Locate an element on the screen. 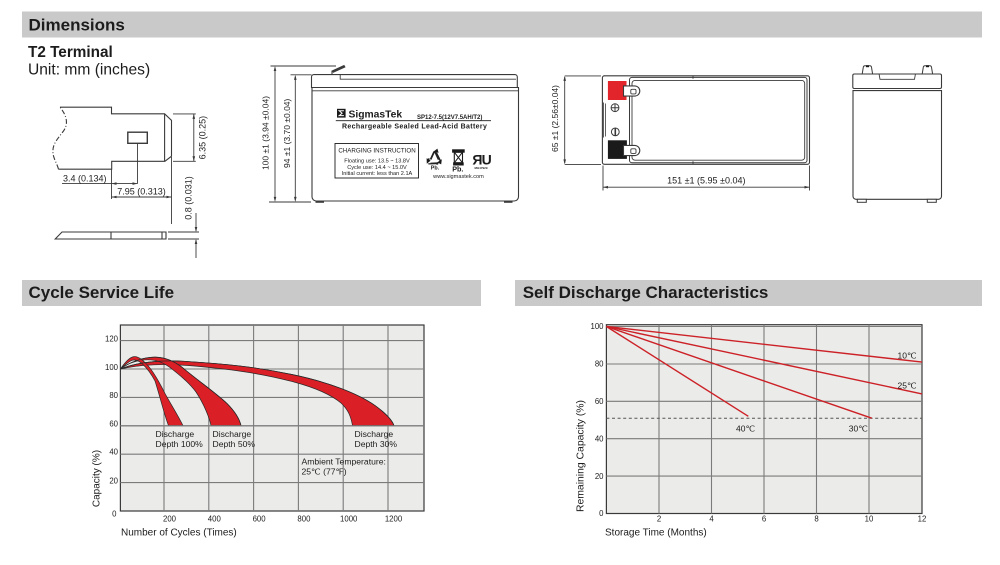  svg-text: 6.35 (0.25) is located at coordinates (203, 138).